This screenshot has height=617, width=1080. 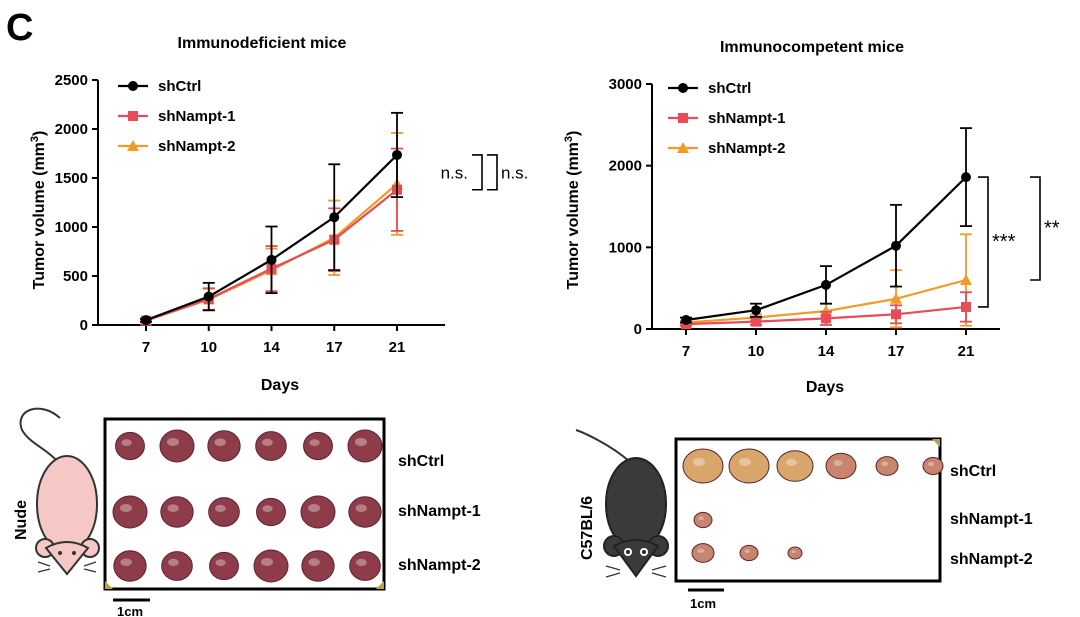 What do you see at coordinates (21, 520) in the screenshot?
I see `mouse-label: Nude` at bounding box center [21, 520].